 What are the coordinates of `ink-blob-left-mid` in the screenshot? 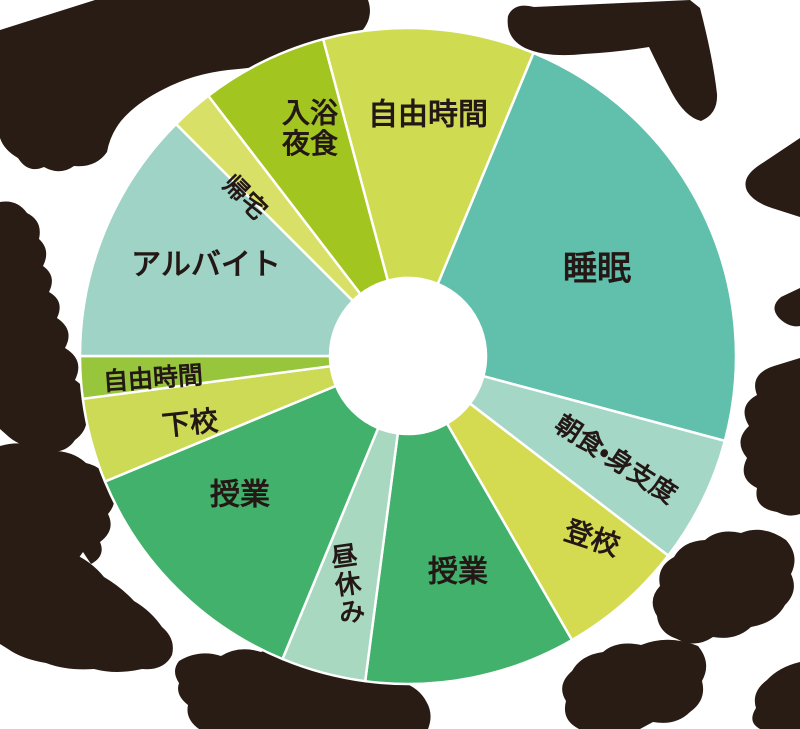 It's located at (44, 326).